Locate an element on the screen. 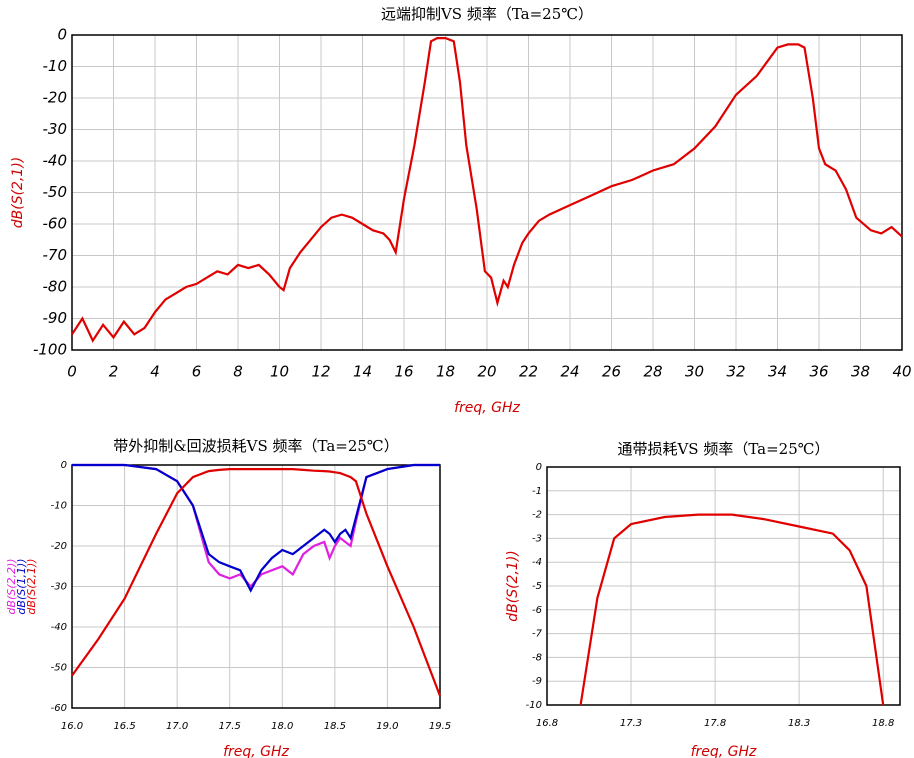 This screenshot has height=758, width=914. y-tick-label: -70 is located at coordinates (55, 255).